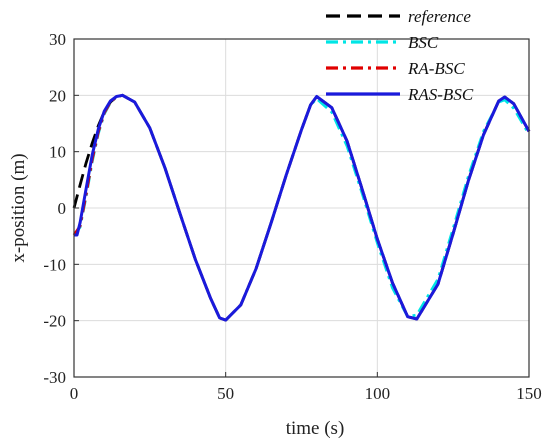 Image resolution: width=550 pixels, height=444 pixels. Describe the element at coordinates (439, 16) in the screenshot. I see `legend-label-reference: reference` at that location.